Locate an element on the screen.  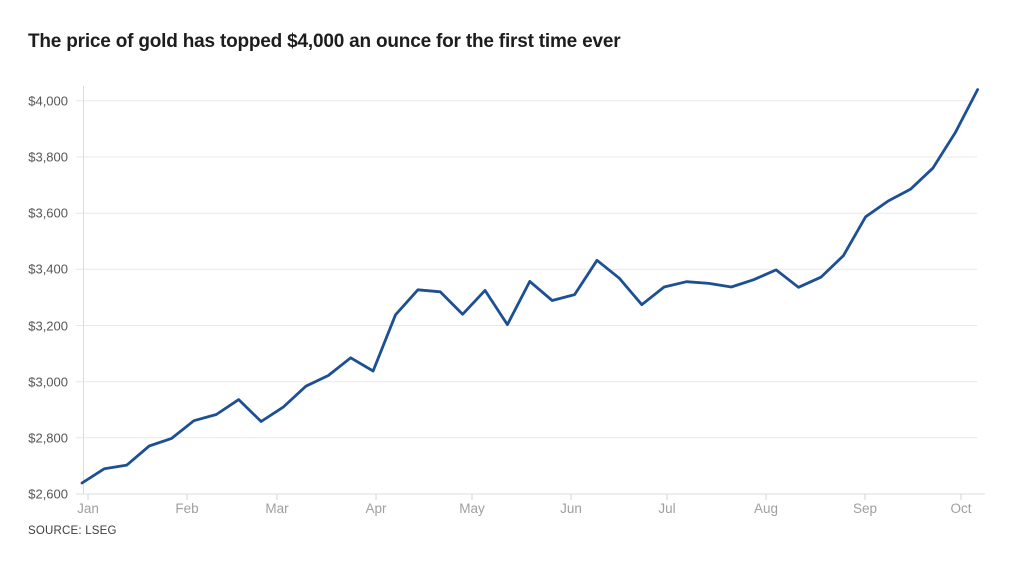
x-axis-tick-label: Jul is located at coordinates (667, 508).